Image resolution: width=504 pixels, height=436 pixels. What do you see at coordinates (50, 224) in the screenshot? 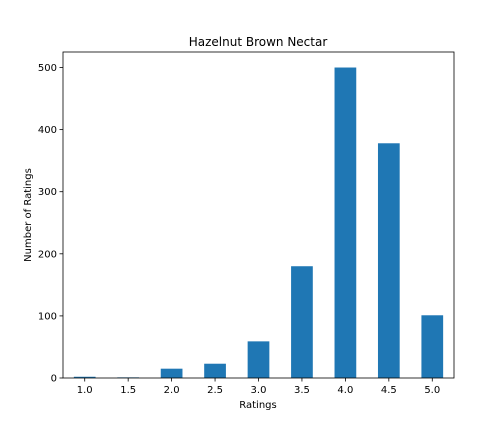
I see `y-axis-ticks: 0 100 200 300 400 500` at bounding box center [50, 224].